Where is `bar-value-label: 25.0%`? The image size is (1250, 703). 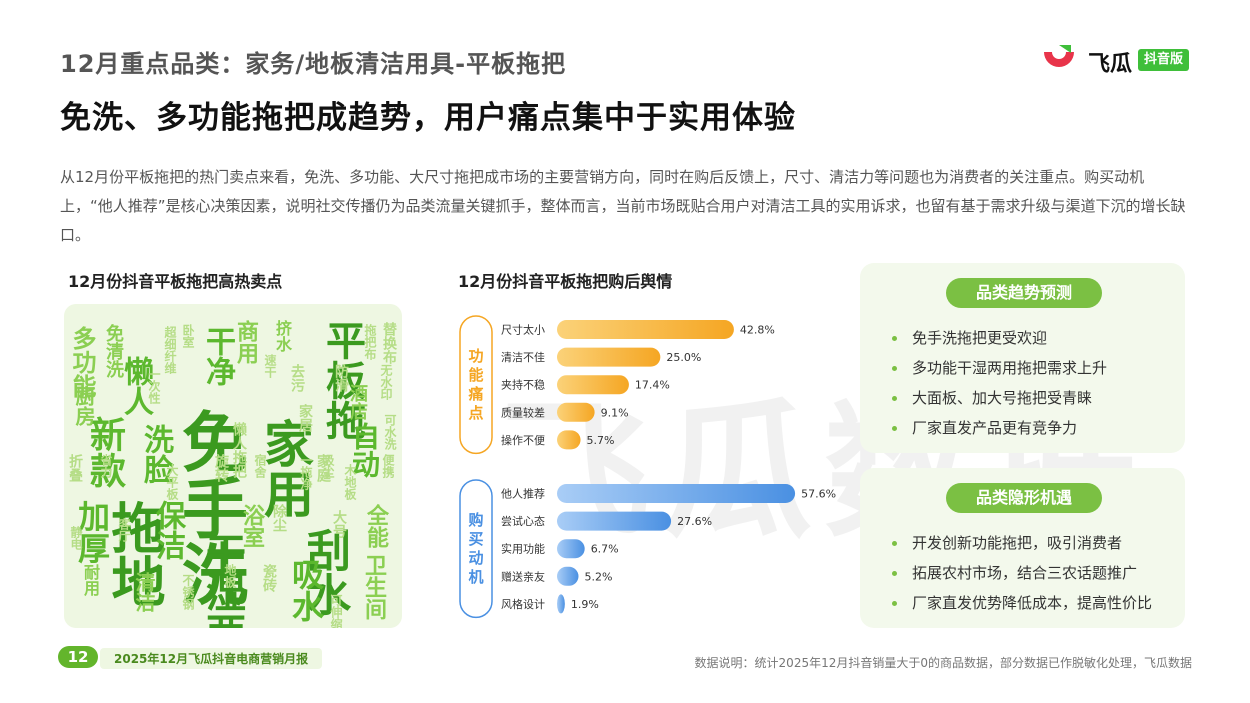 bar-value-label: 25.0% is located at coordinates (683, 357).